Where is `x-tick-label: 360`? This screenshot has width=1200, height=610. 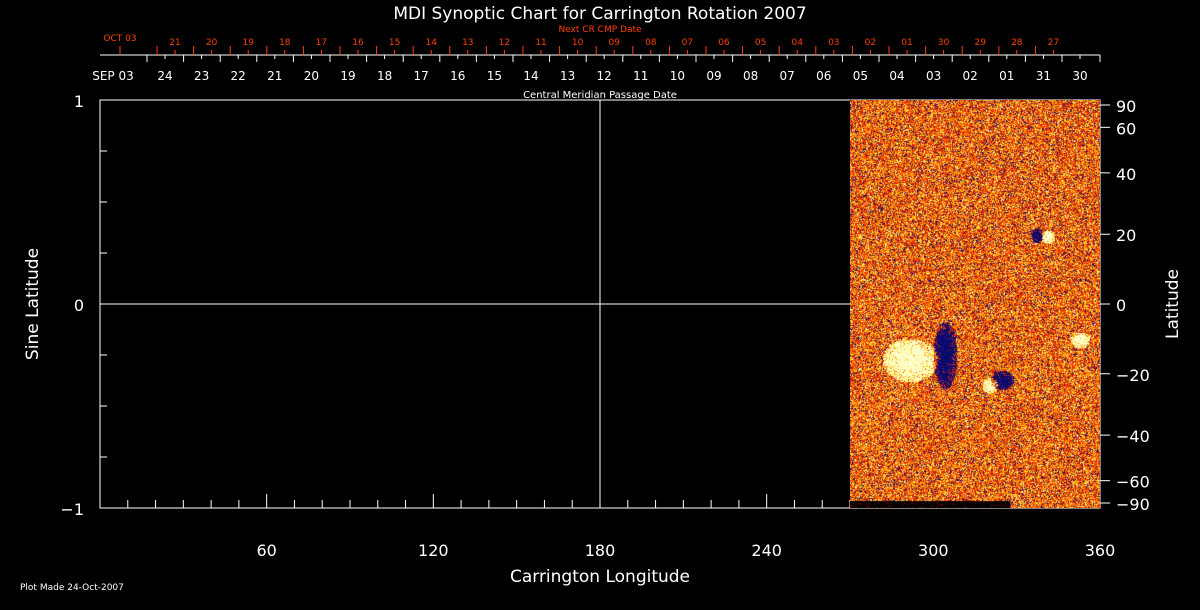
x-tick-label: 360 is located at coordinates (1100, 550).